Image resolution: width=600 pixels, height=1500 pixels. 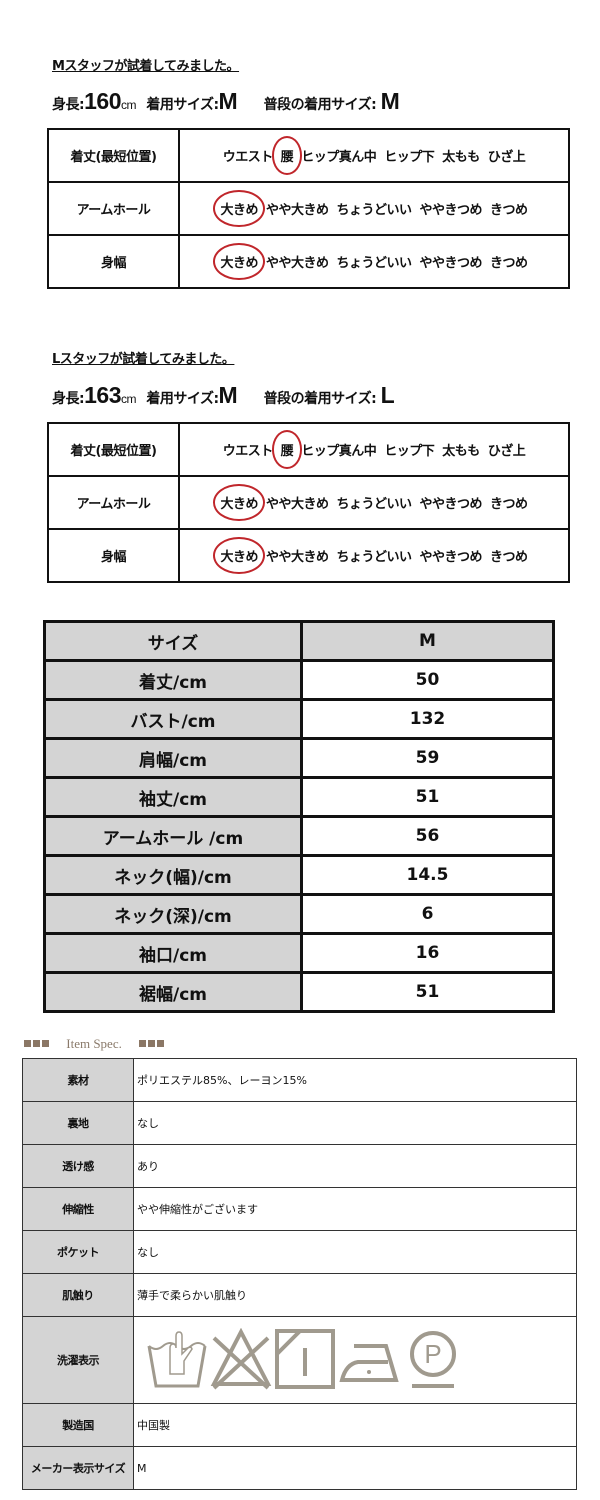 What do you see at coordinates (113, 261) in the screenshot?
I see `fit-row-label: 身幅` at bounding box center [113, 261].